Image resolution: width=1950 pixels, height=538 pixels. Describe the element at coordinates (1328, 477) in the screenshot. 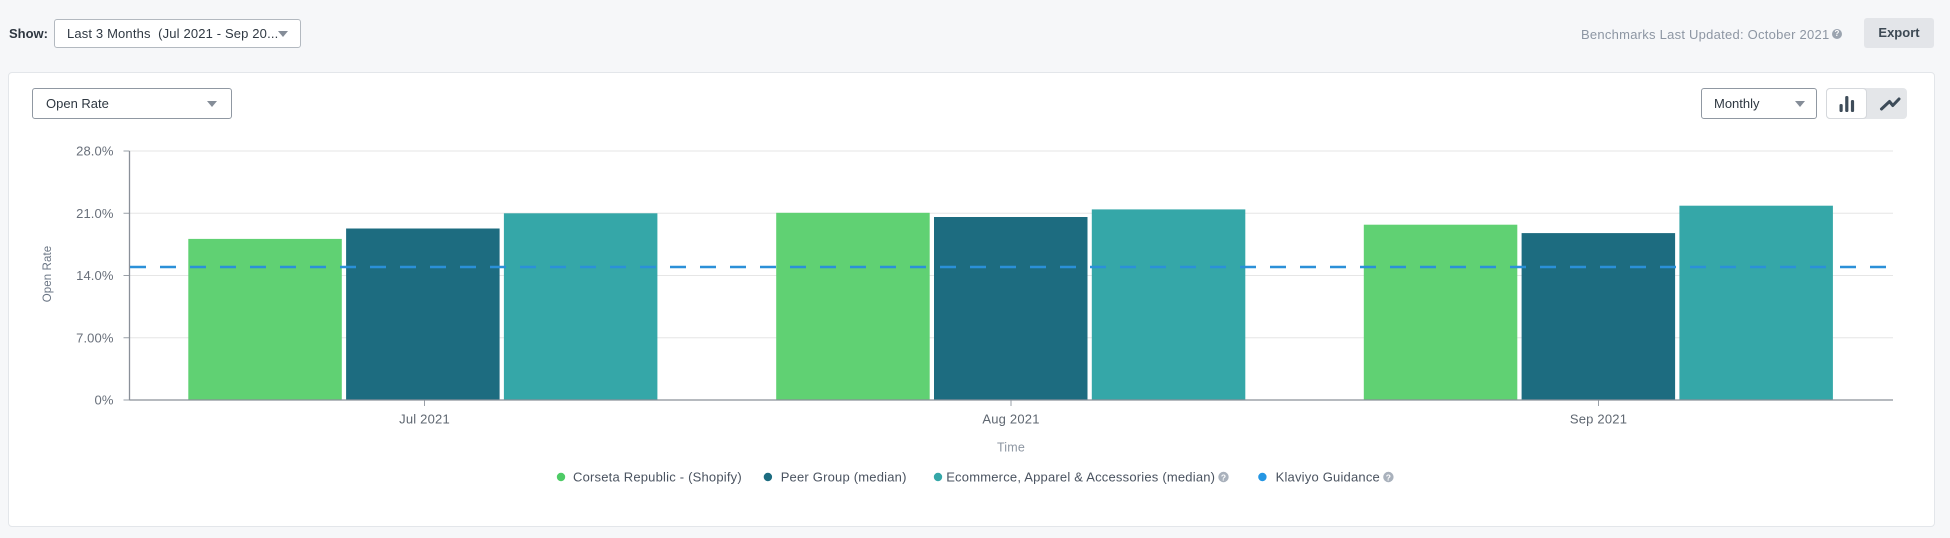

I see `svg-text: Klaviyo Guidance` at that location.